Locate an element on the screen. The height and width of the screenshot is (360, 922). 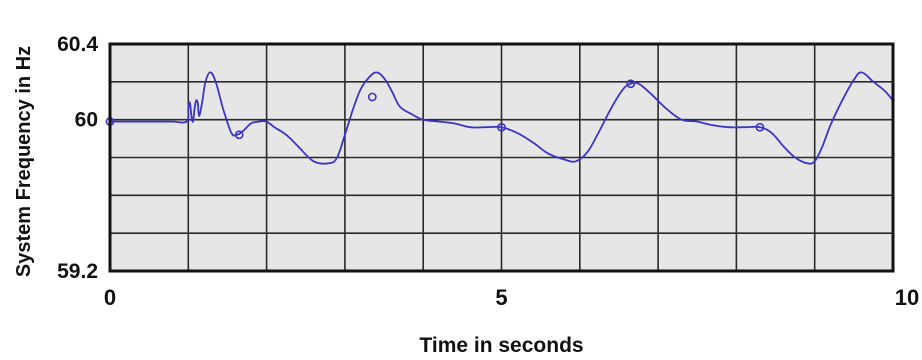
y-tick-label: 59.2 is located at coordinates (77, 271).